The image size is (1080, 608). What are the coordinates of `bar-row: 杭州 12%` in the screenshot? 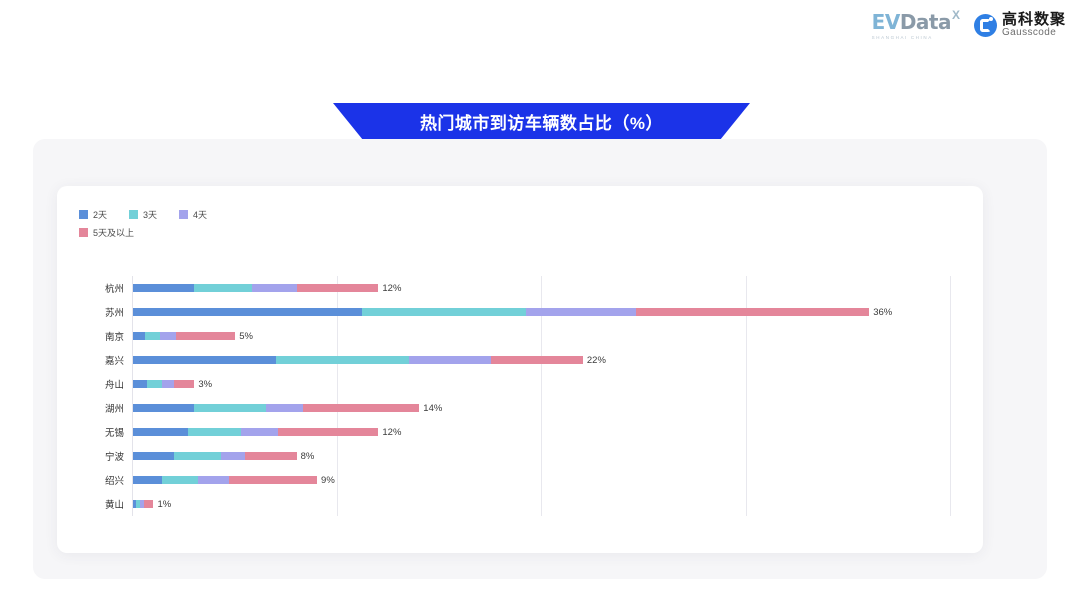 It's located at (527, 288).